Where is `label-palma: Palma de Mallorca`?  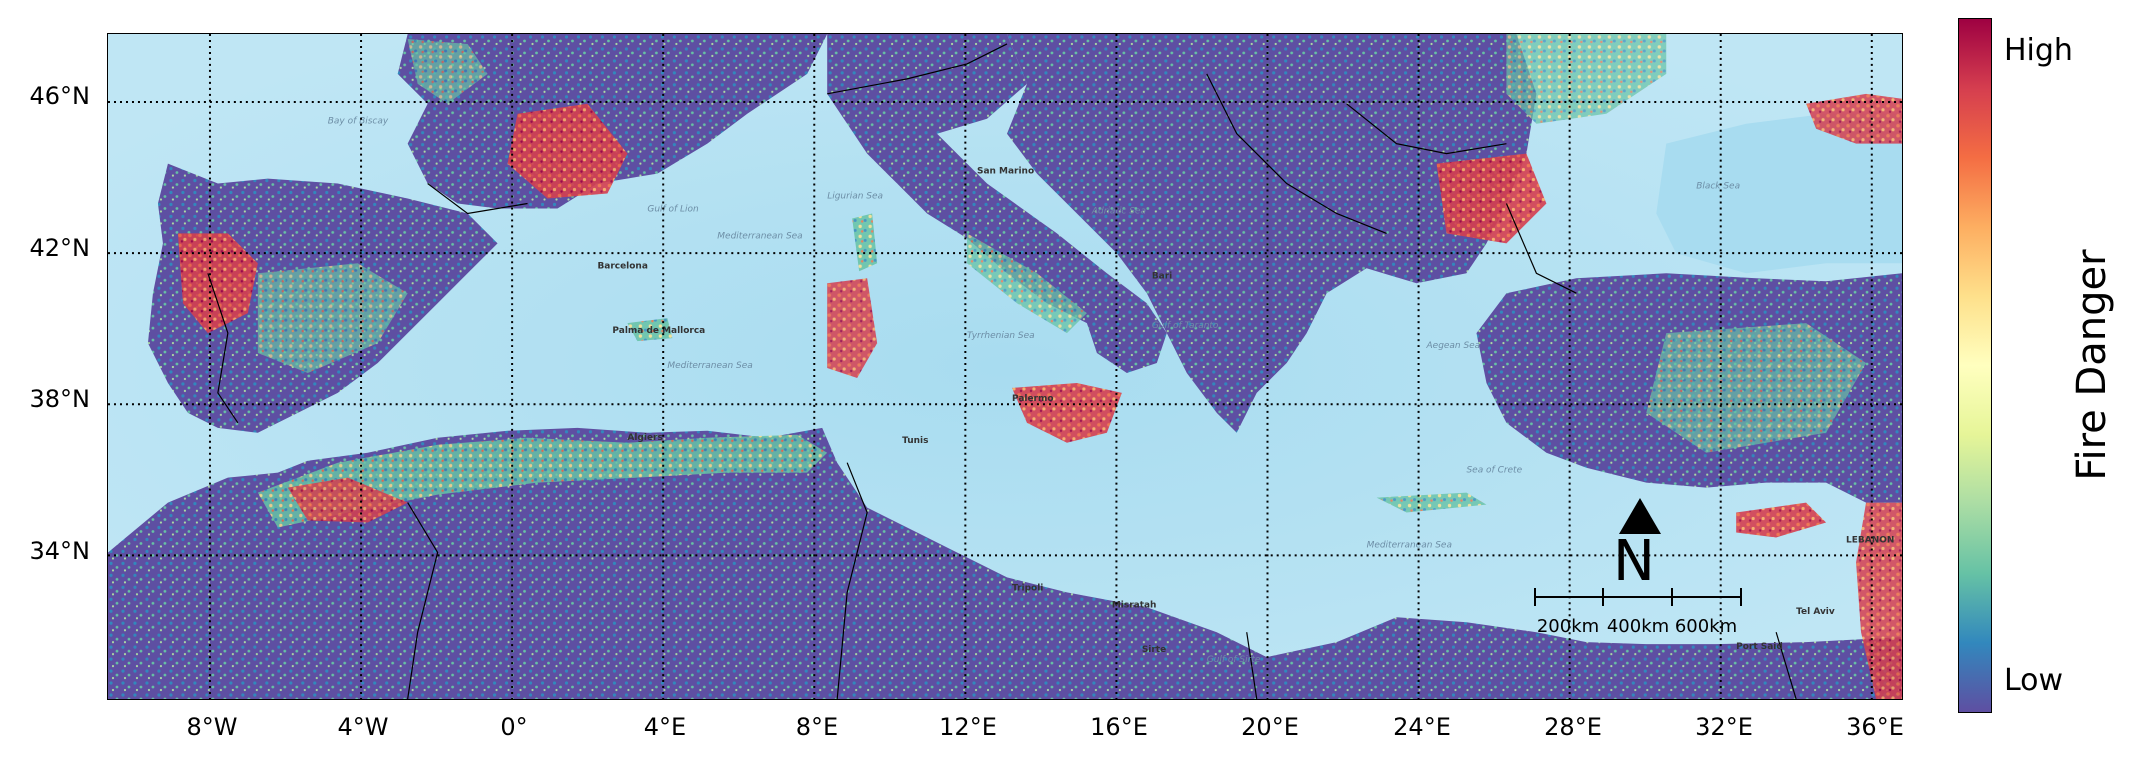
label-palma: Palma de Mallorca is located at coordinates (658, 331).